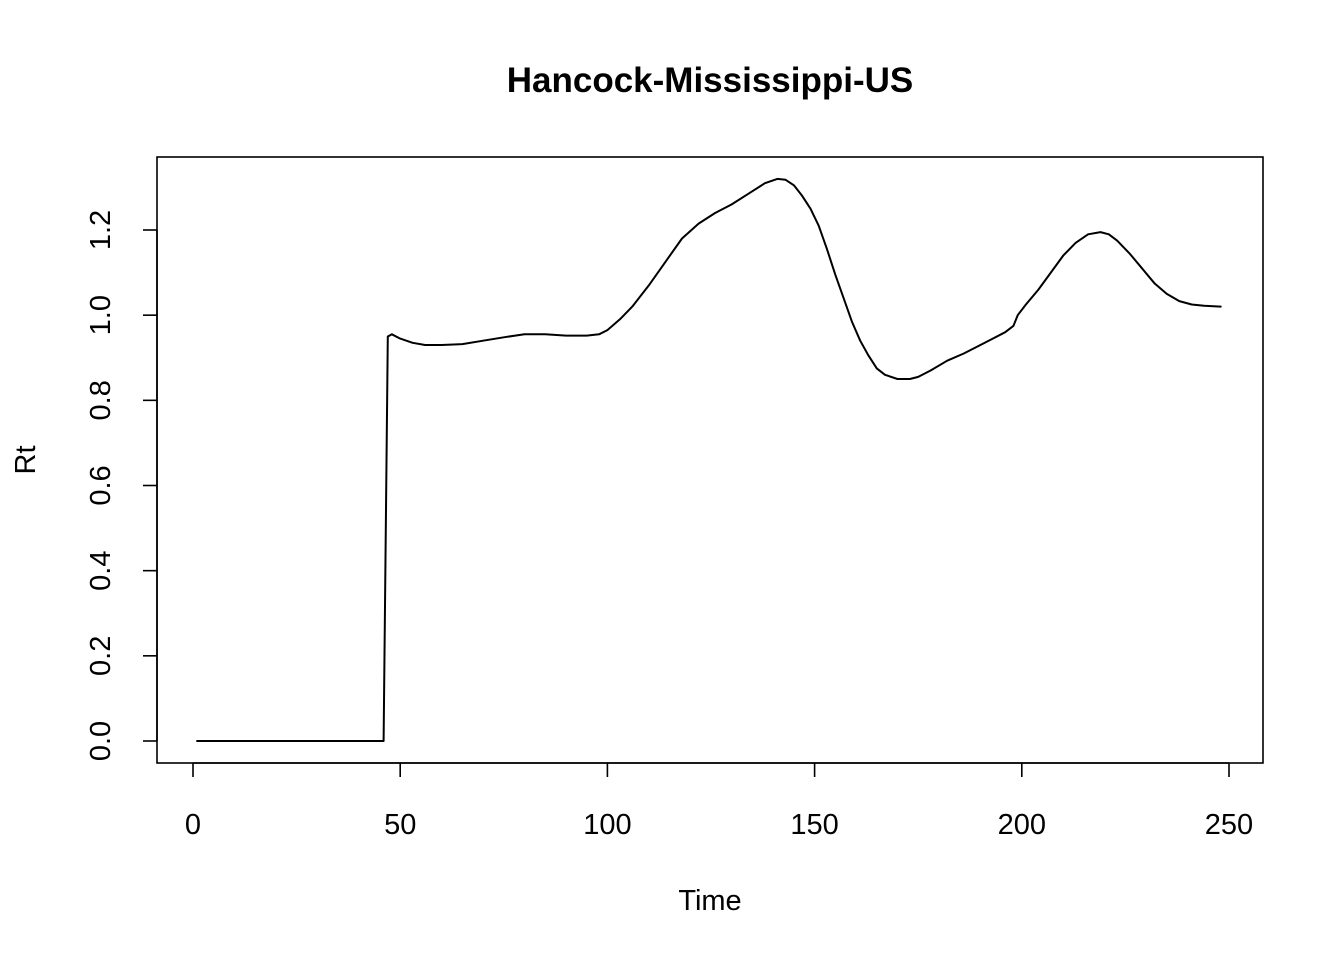 The image size is (1344, 960). I want to click on x-tick-label: 250, so click(1229, 825).